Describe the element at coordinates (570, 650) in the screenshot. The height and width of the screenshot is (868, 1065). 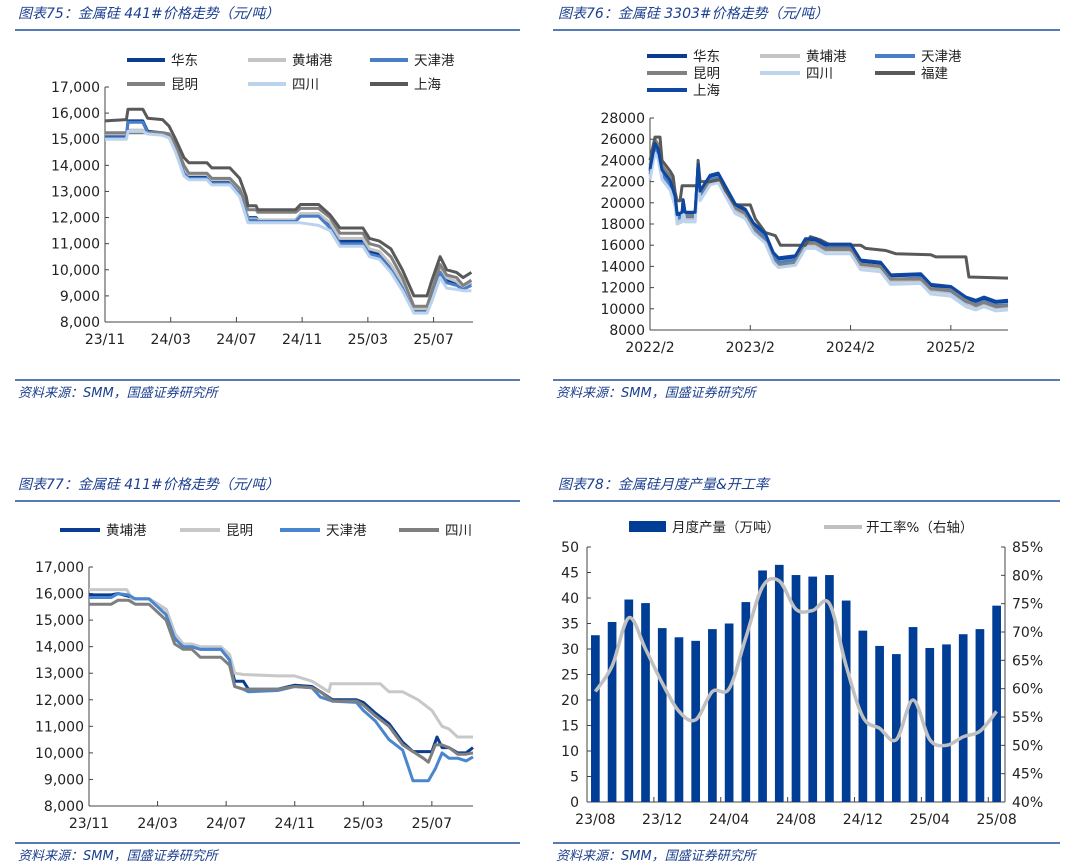
I see `y-tick-label: 30` at that location.